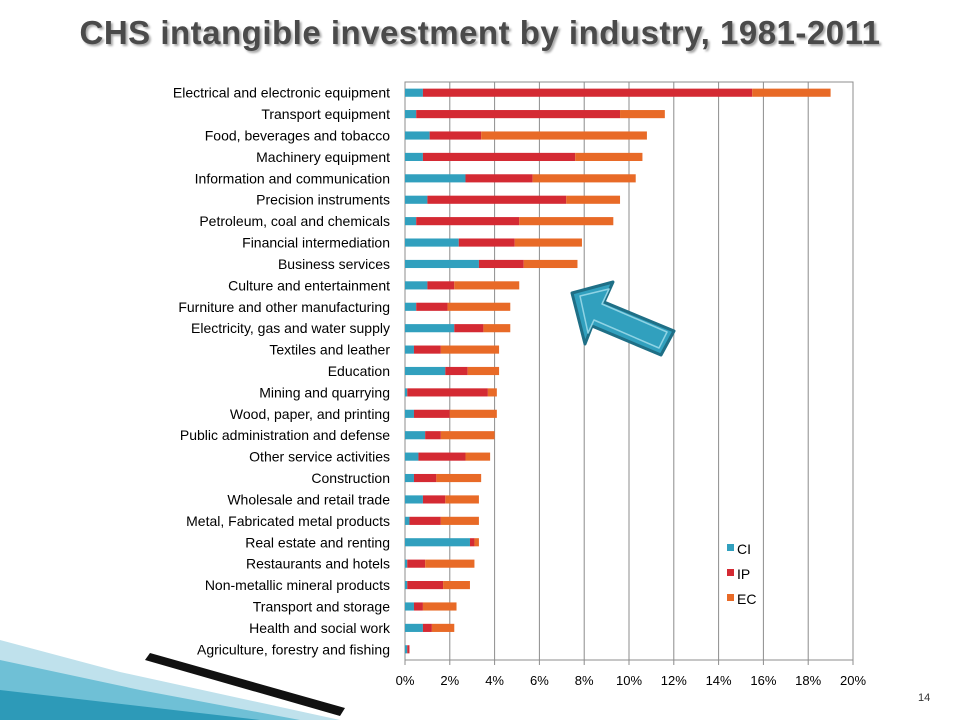 This screenshot has width=960, height=720. I want to click on category-label: Business services, so click(334, 264).